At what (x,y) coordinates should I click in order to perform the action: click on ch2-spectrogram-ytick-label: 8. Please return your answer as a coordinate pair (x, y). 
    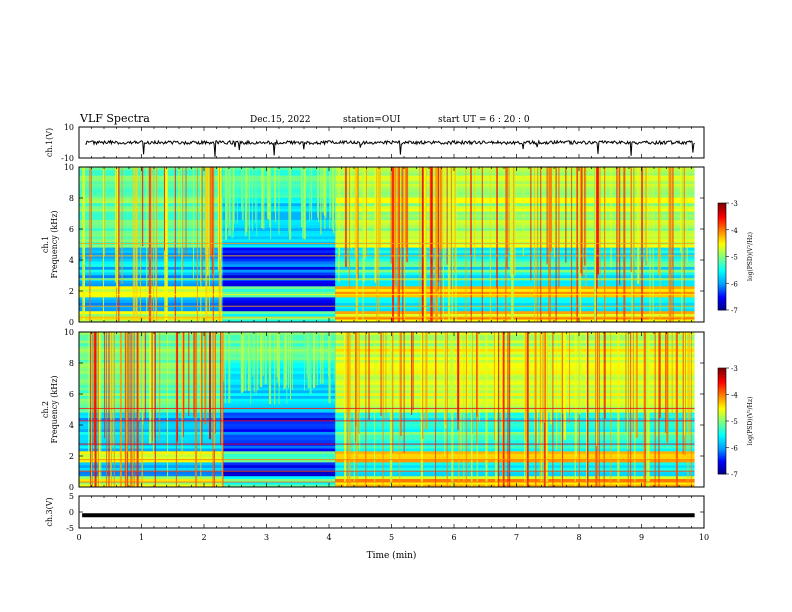
    Looking at the image, I should click on (71, 363).